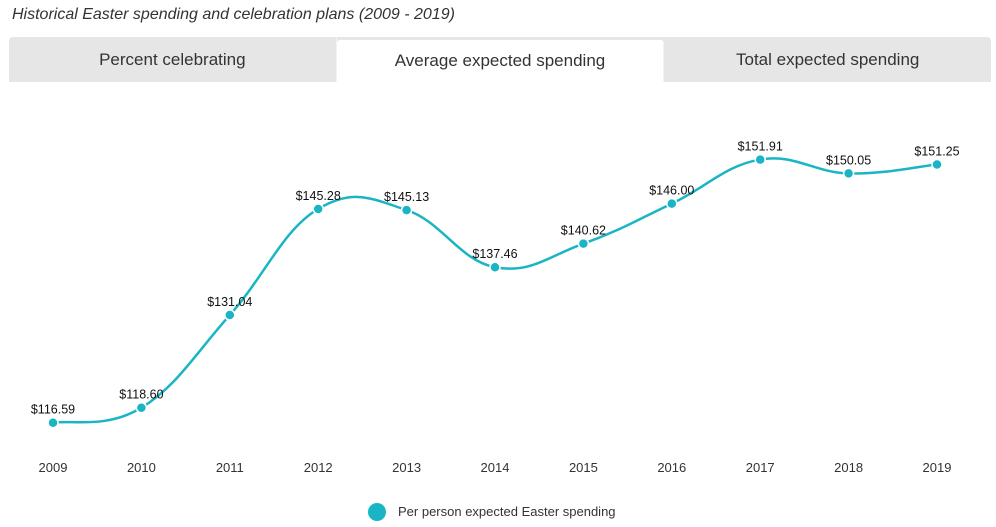  What do you see at coordinates (936, 151) in the screenshot?
I see `data-label: $151.25` at bounding box center [936, 151].